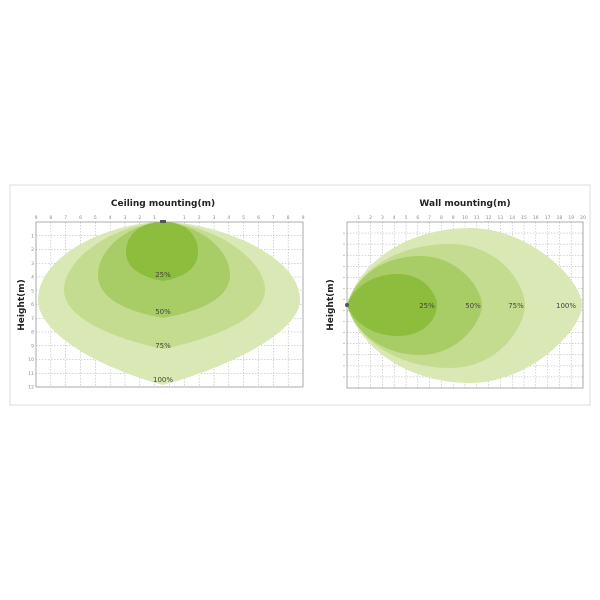 The image size is (600, 600). I want to click on wall-label-75: 75%, so click(516, 306).